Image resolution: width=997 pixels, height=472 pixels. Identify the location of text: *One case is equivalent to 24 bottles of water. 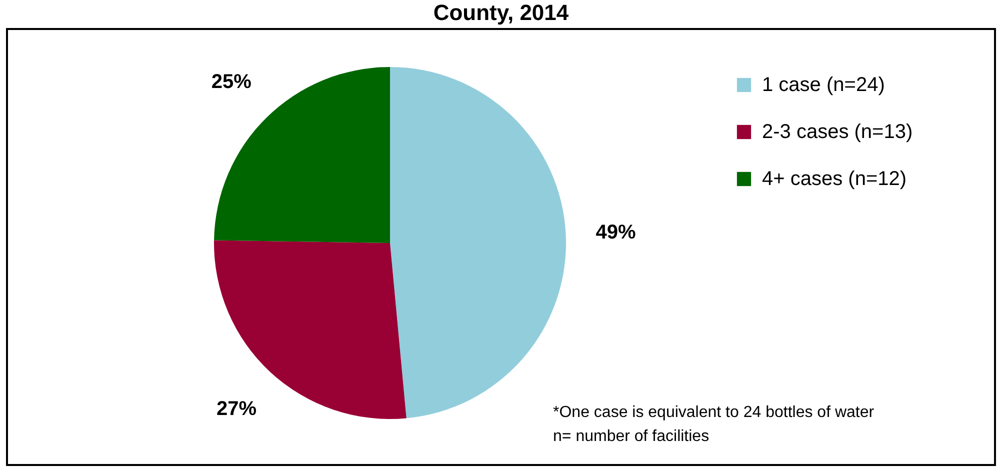
(714, 412).